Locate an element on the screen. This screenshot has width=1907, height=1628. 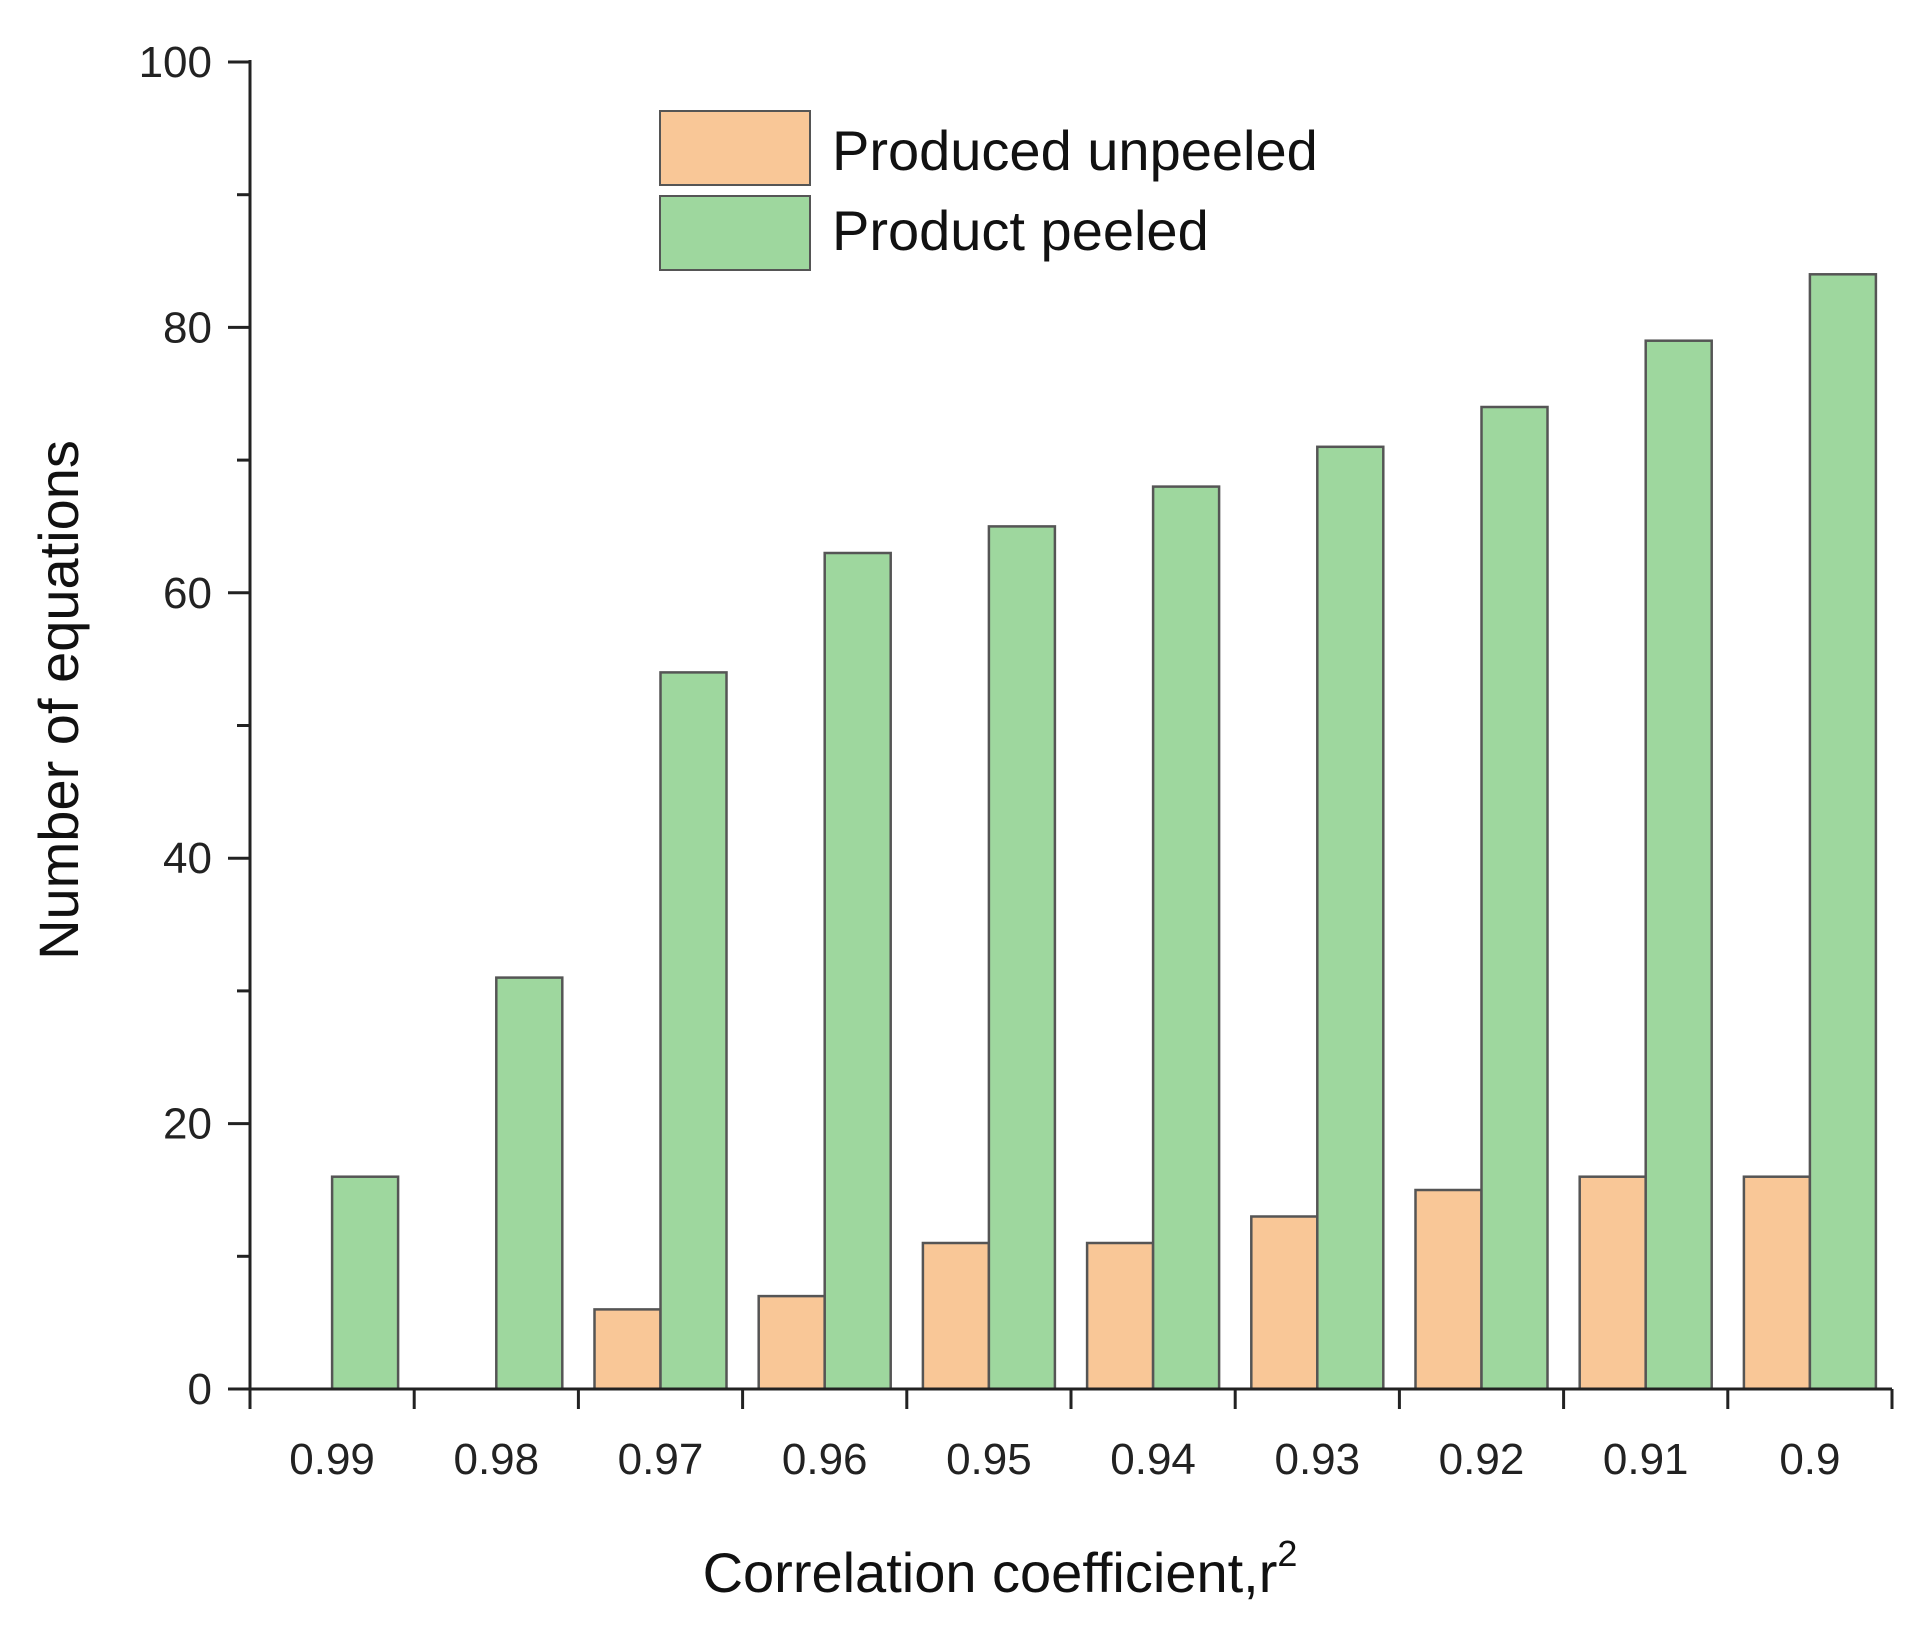
legend-swatch-produced-unpeeled is located at coordinates (735, 148).